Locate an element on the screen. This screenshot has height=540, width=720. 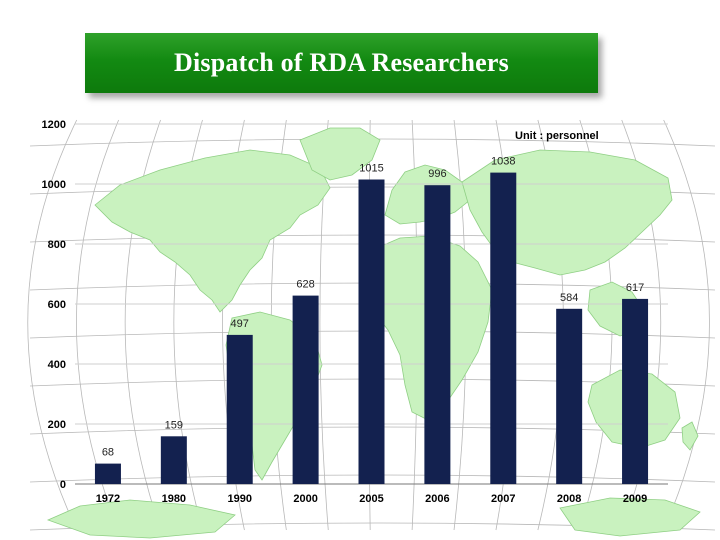
antarctica-shape is located at coordinates (141, 519).